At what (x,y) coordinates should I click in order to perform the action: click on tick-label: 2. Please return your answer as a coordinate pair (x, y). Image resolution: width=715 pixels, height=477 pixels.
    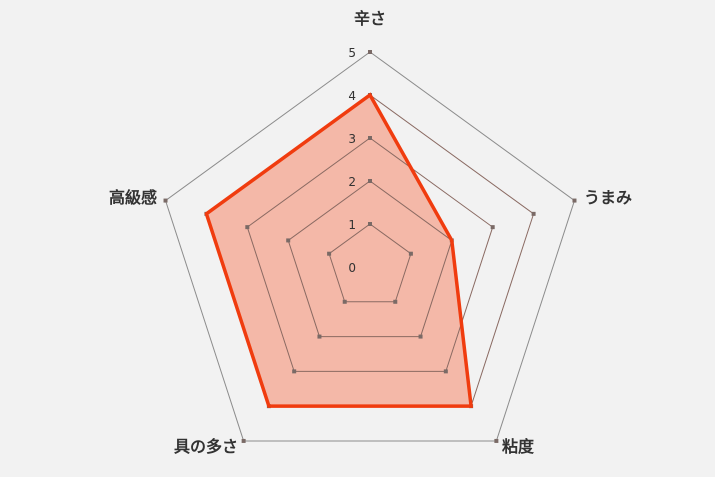
    Looking at the image, I should click on (352, 182).